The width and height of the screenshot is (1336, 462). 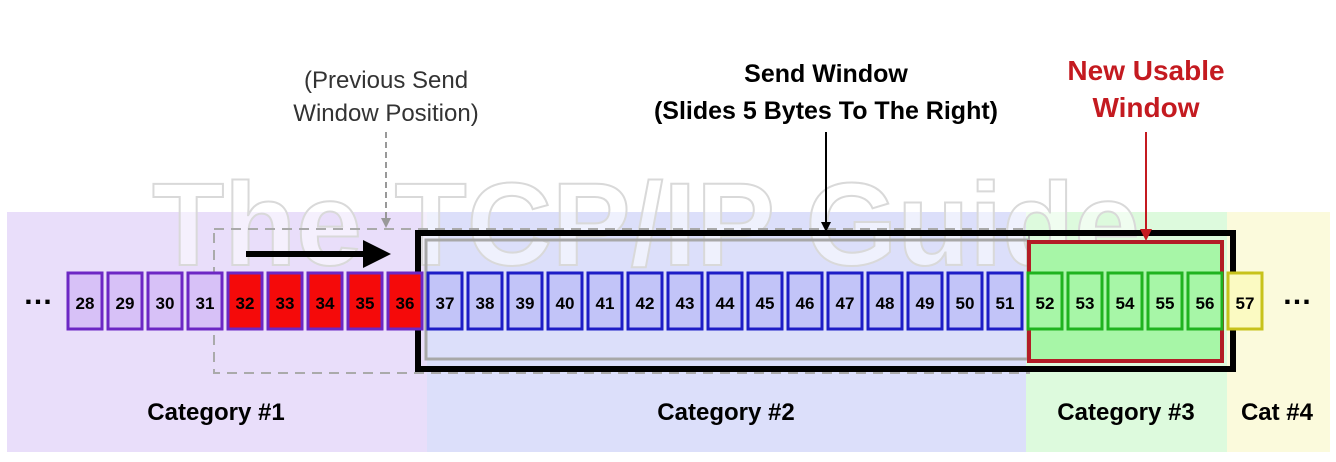 I want to click on byte-number-39: 39, so click(x=525, y=303).